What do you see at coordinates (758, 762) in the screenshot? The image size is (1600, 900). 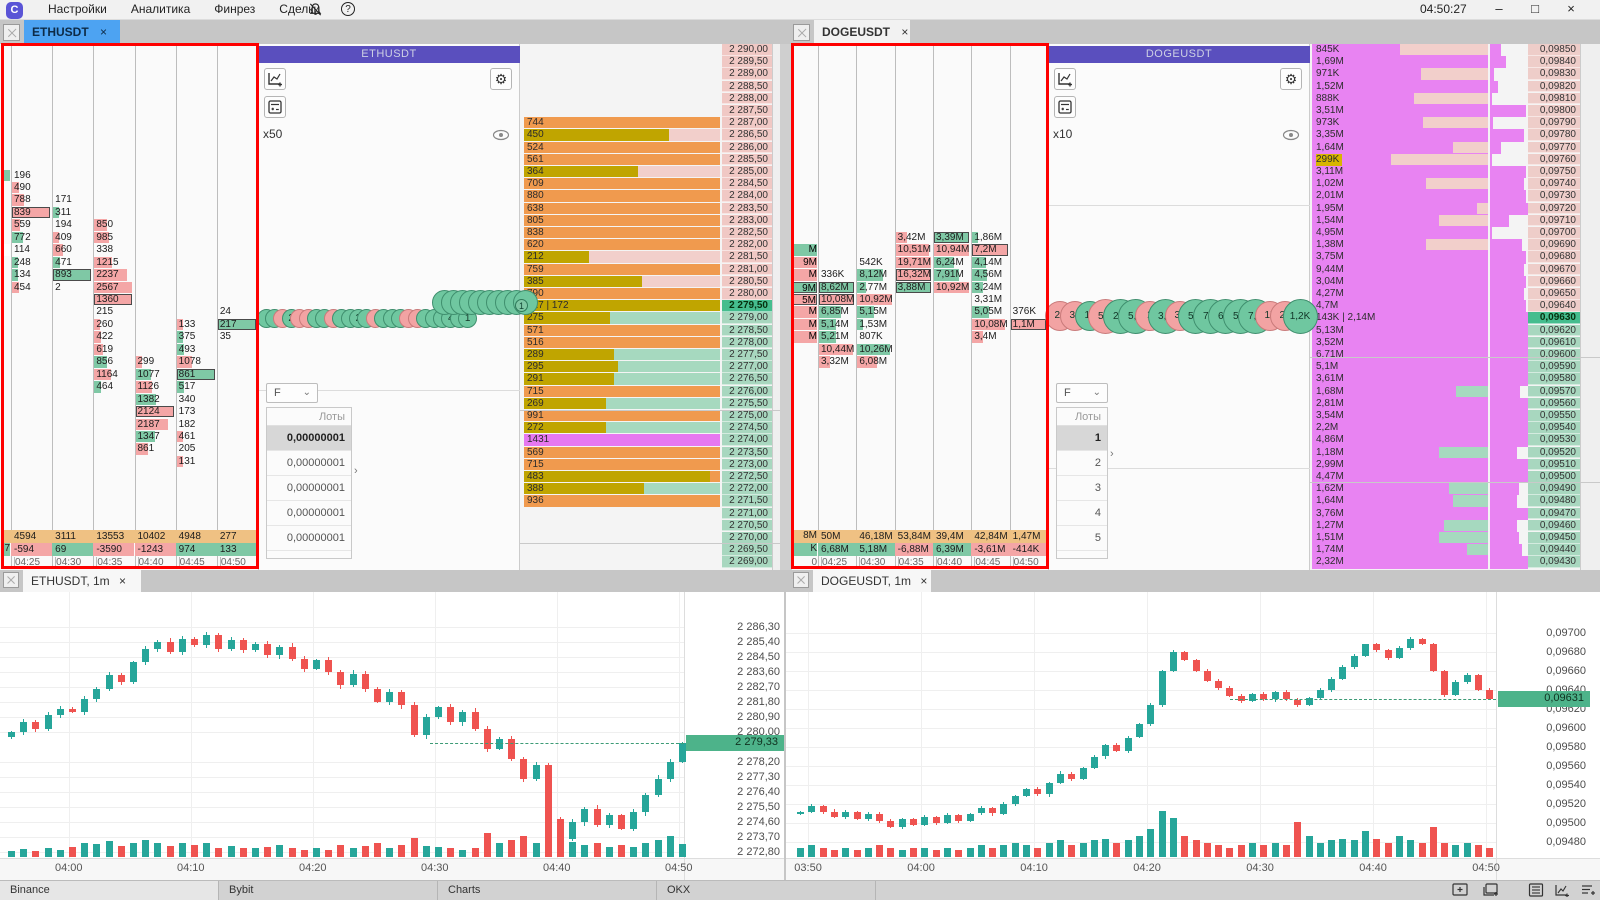 I see `y-axis-label: 2 278,20` at bounding box center [758, 762].